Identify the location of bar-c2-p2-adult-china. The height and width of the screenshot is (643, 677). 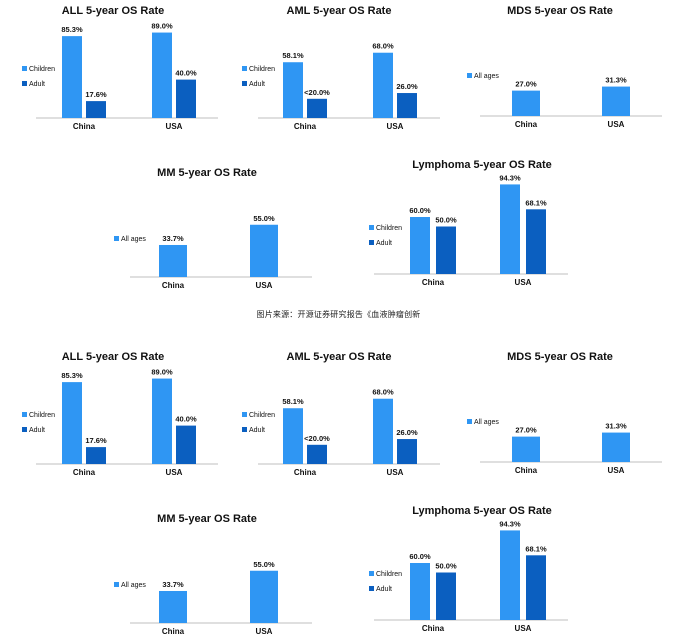
(317, 454).